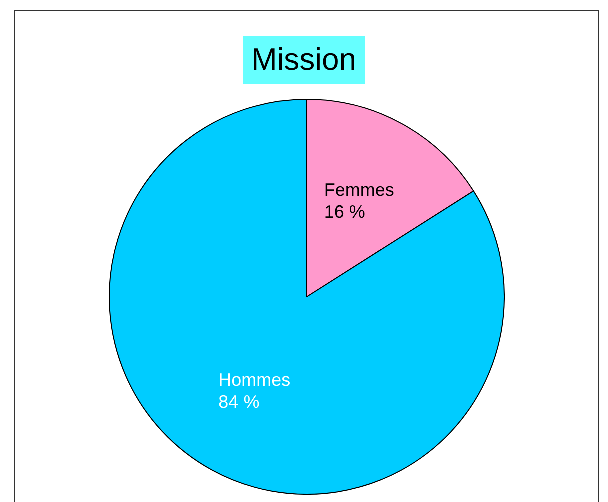  Describe the element at coordinates (345, 212) in the screenshot. I see `data-label: 16 %` at that location.